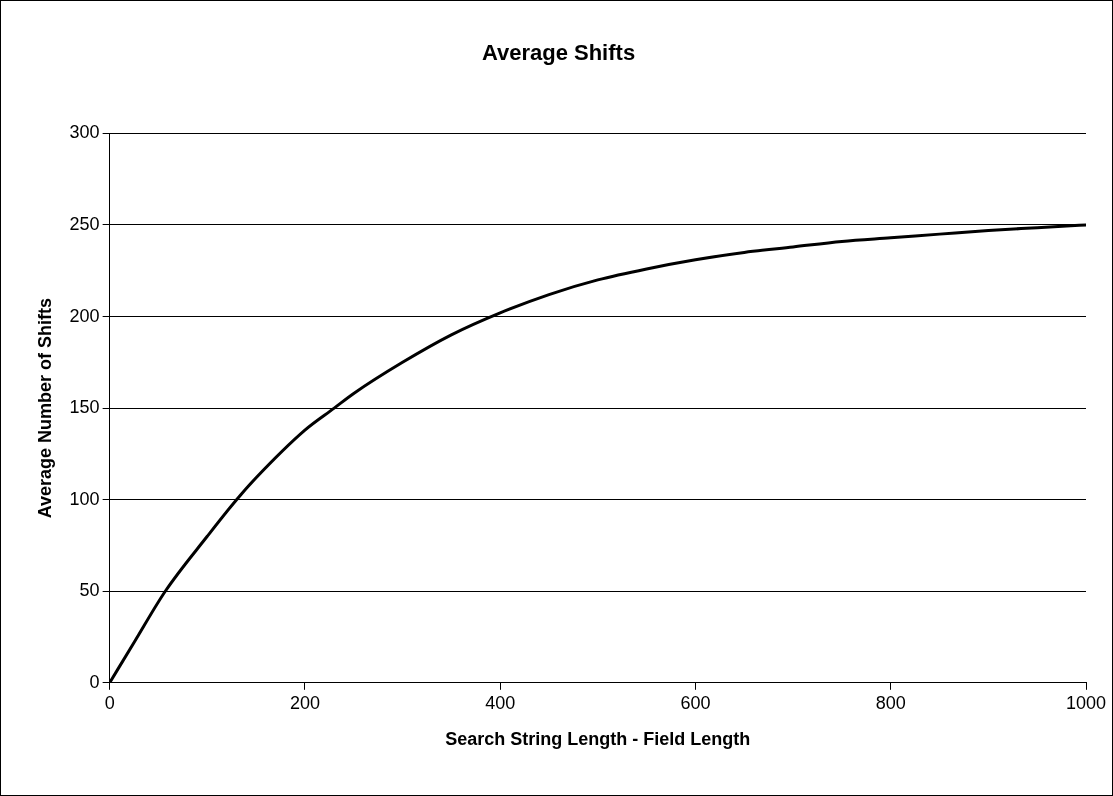  I want to click on y-tick-label: 100, so click(84, 498).